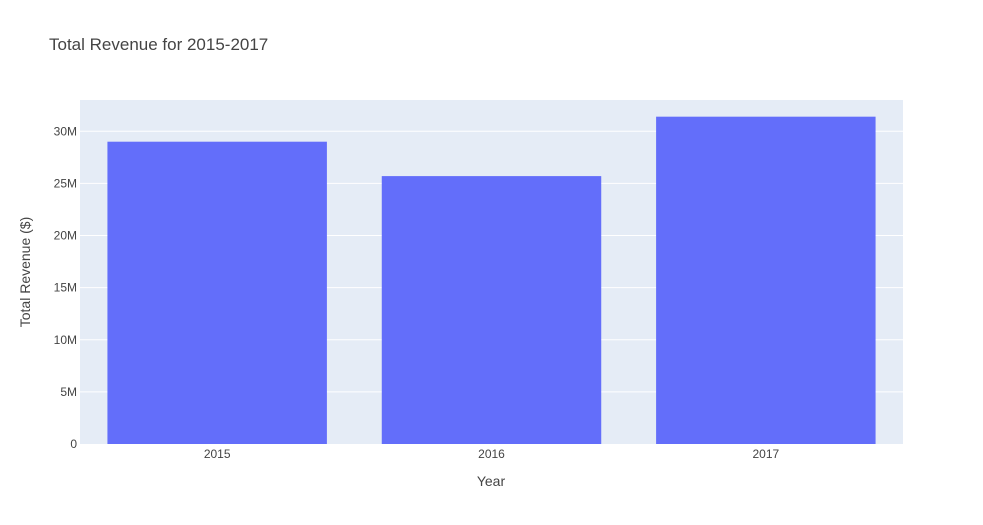  I want to click on y-tick-label: 15M, so click(65, 288).